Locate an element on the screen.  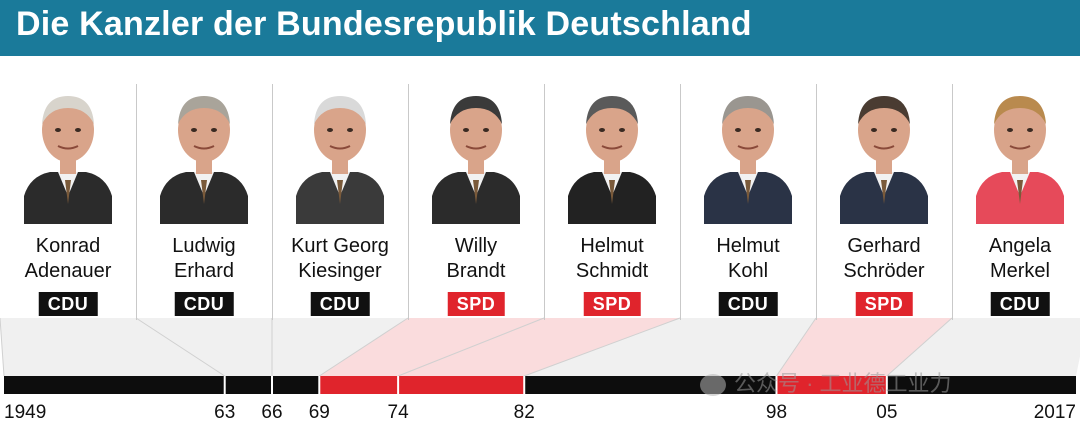
timeline-label: 74 is located at coordinates (399, 412).